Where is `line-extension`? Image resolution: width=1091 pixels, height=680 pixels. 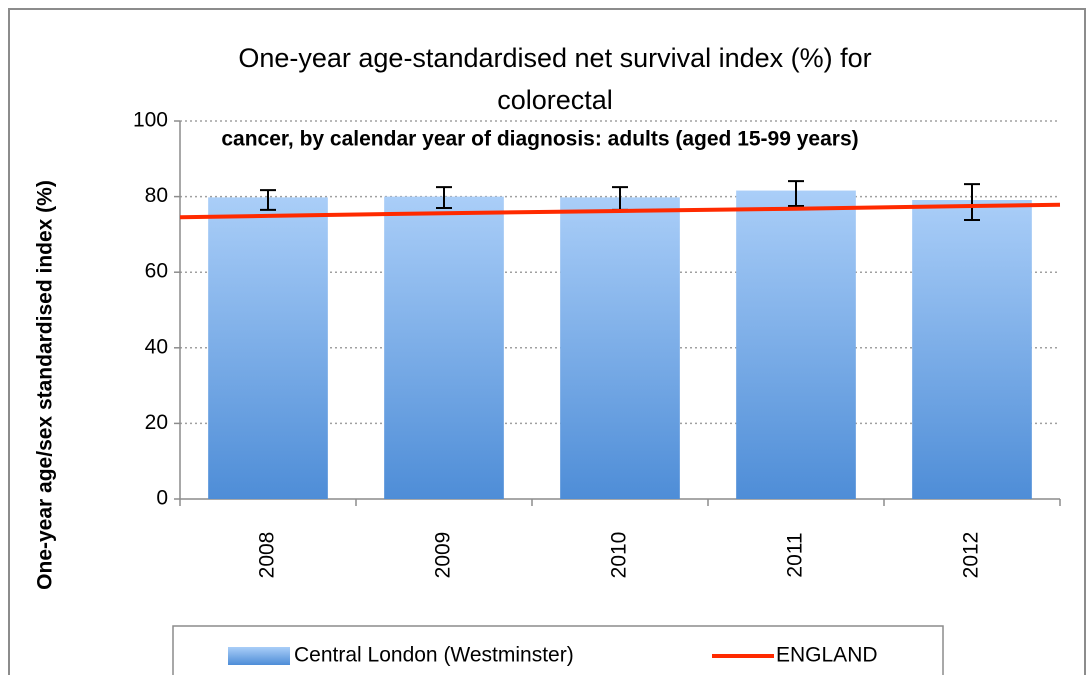
line-extension is located at coordinates (620, 211).